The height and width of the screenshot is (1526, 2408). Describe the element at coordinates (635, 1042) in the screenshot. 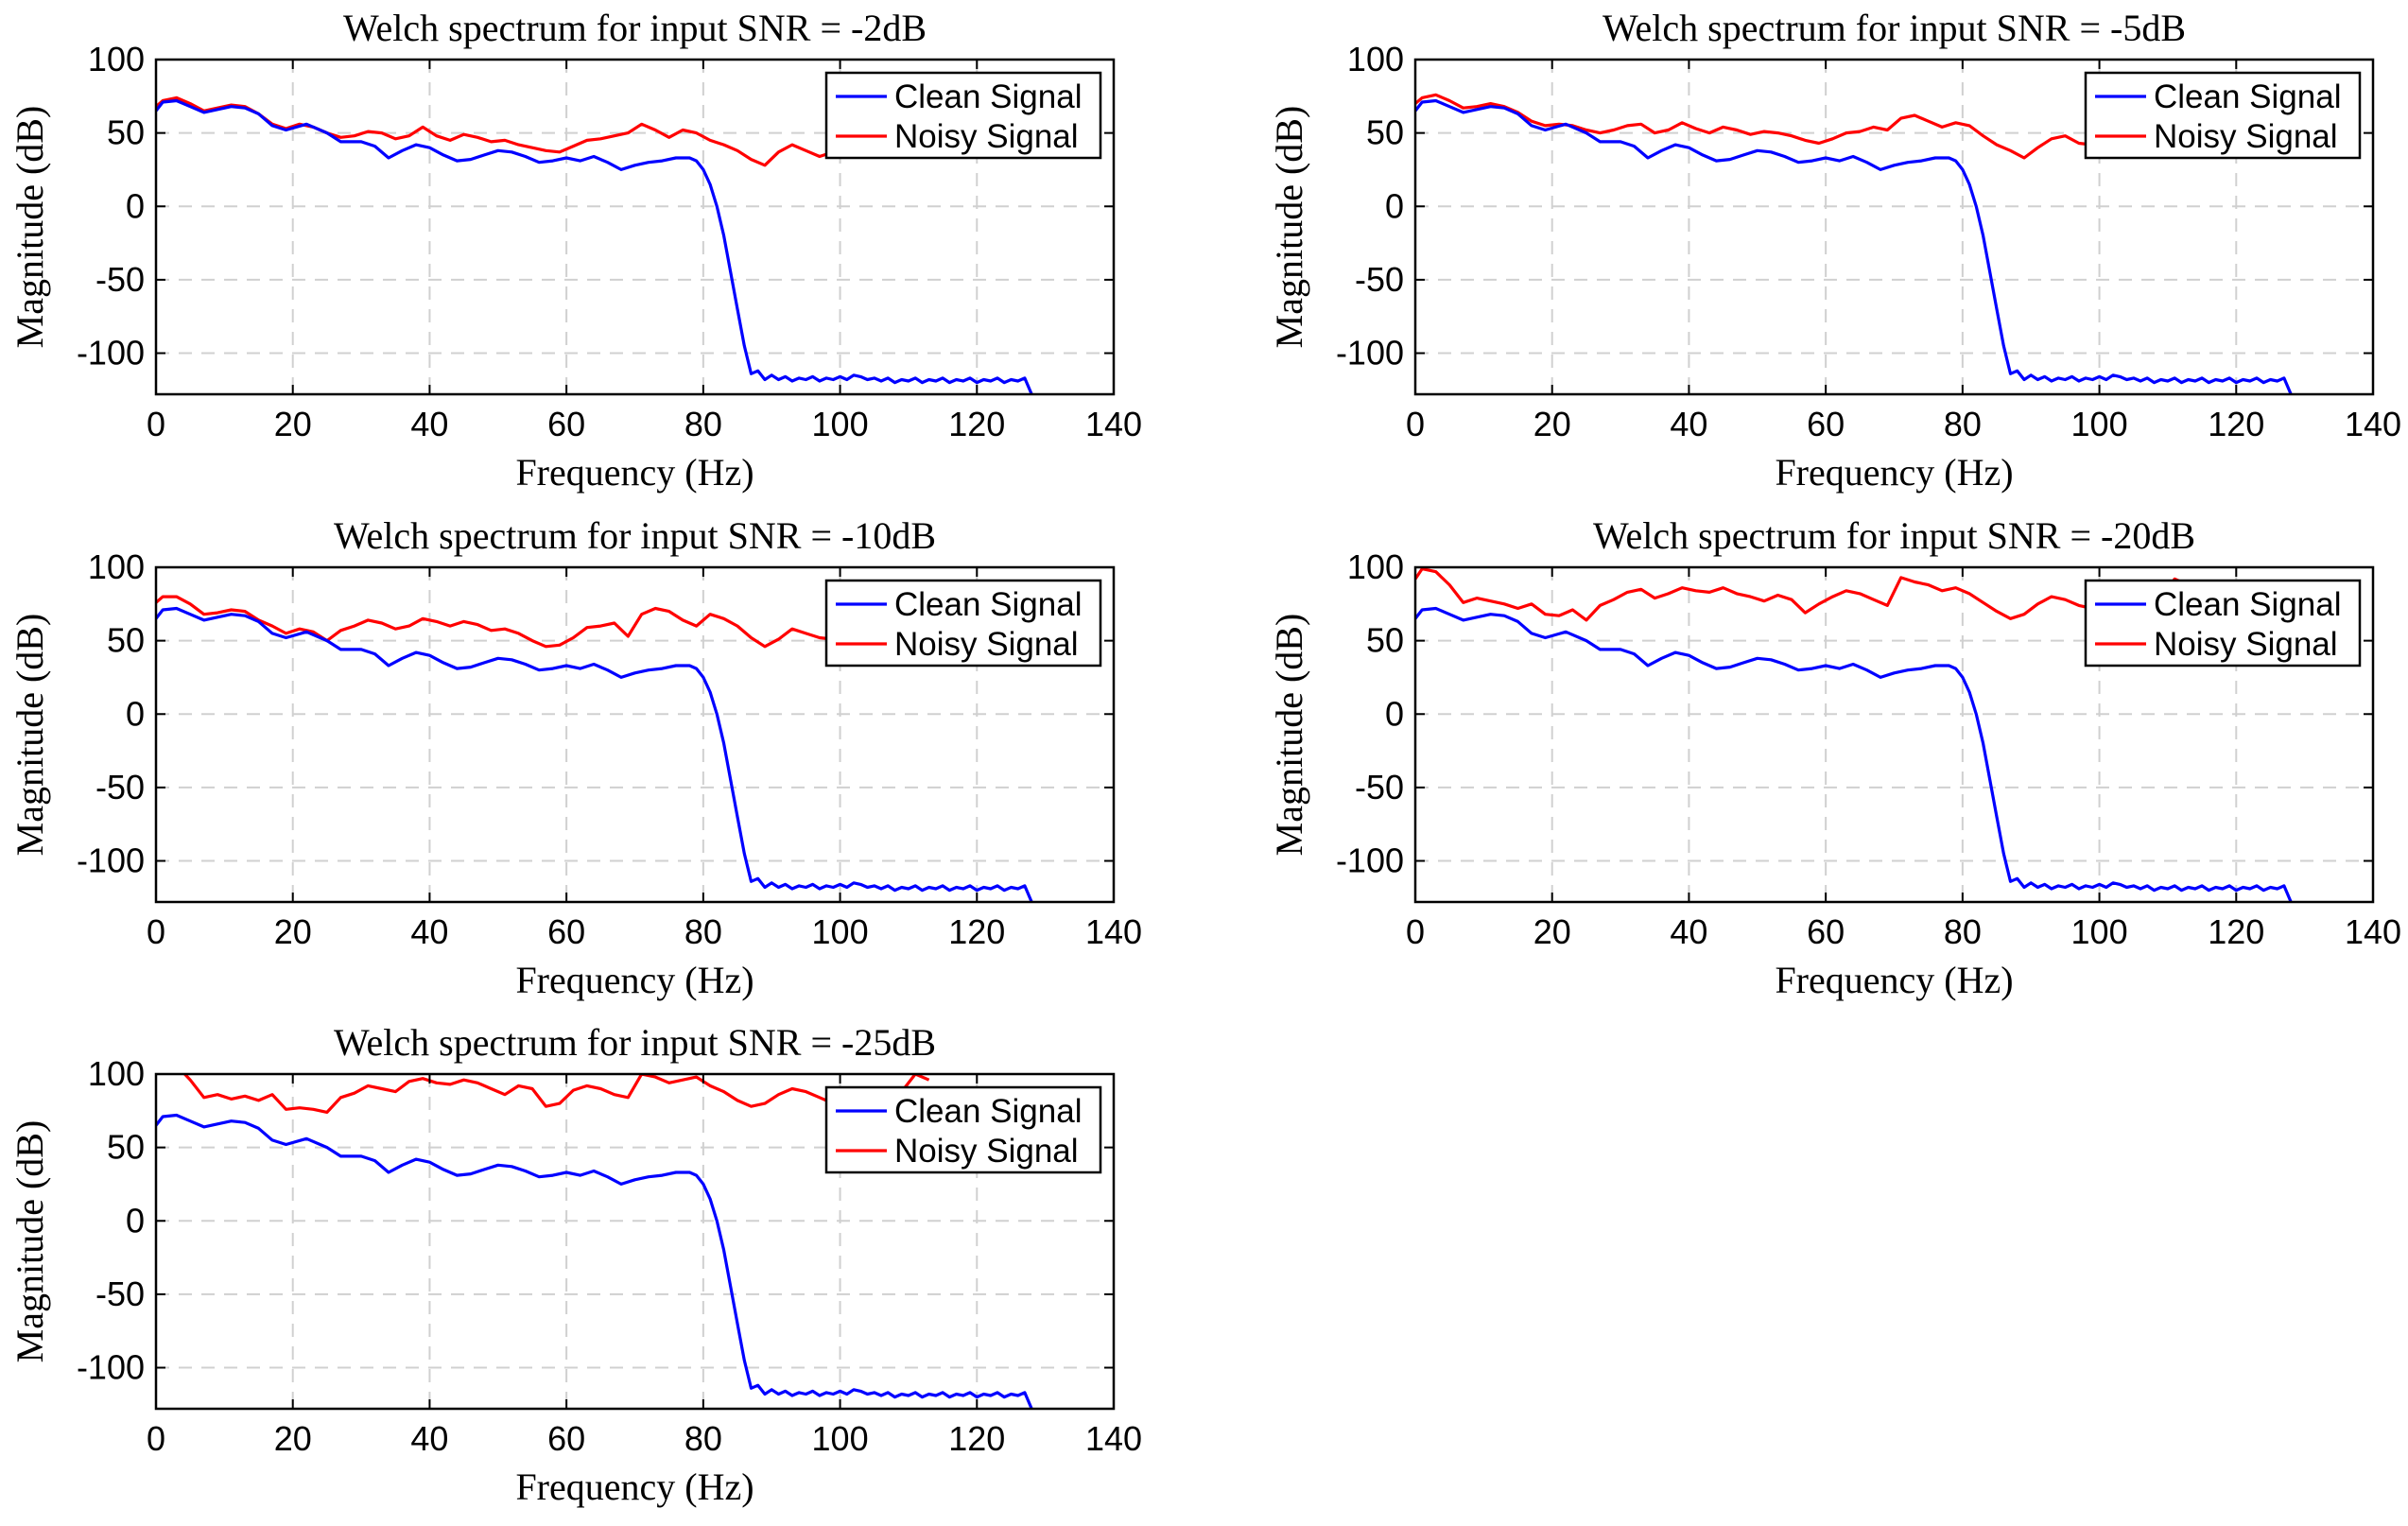

I see `chart-title: Welch spectrum for input SNR = -25dB` at that location.